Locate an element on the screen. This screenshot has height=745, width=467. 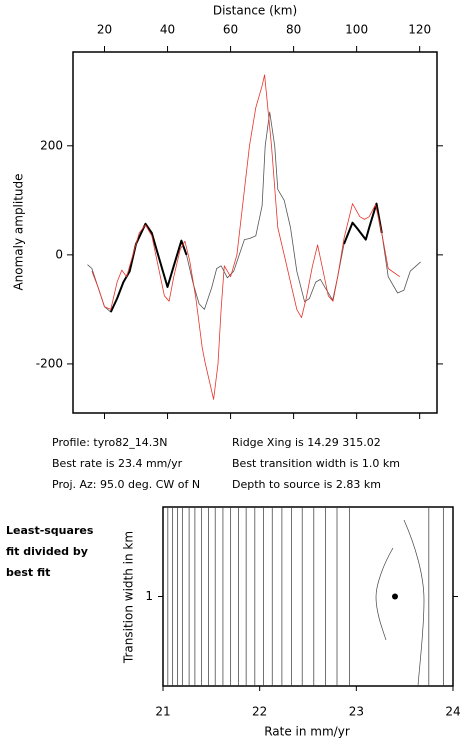
x-tick-label: 80 is located at coordinates (293, 30).